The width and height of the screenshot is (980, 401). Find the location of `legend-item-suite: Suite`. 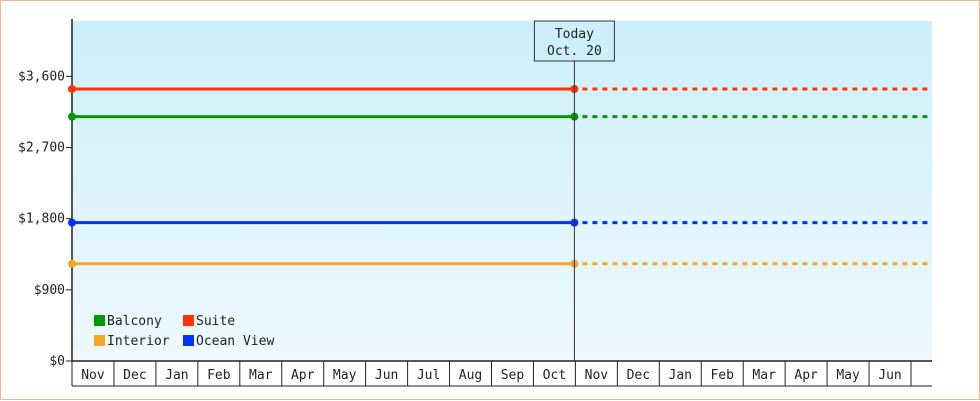

legend-item-suite: Suite is located at coordinates (209, 321).